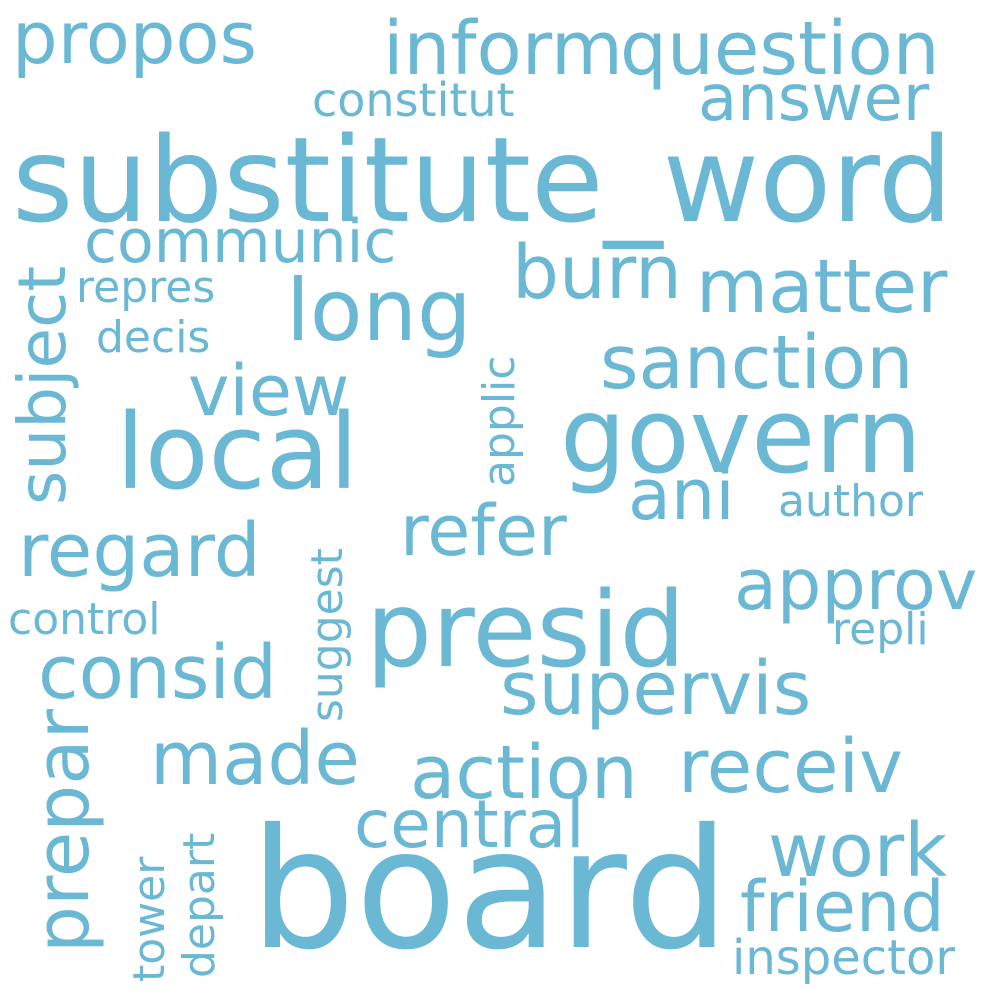 Image resolution: width=1000 pixels, height=1000 pixels. What do you see at coordinates (656, 689) in the screenshot?
I see `word-supervis: supervis` at bounding box center [656, 689].